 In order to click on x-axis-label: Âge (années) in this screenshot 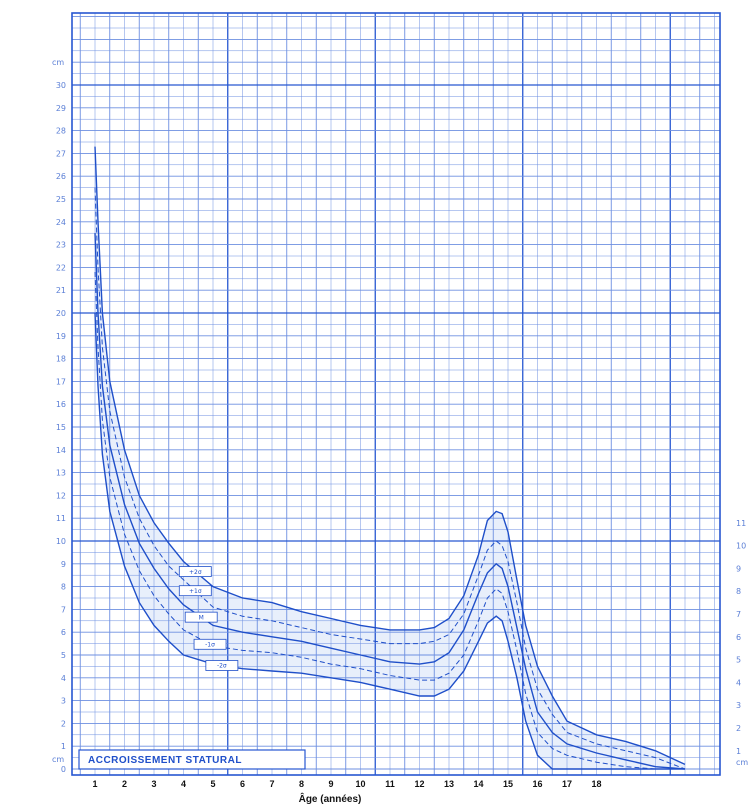, I will do `click(330, 798)`.